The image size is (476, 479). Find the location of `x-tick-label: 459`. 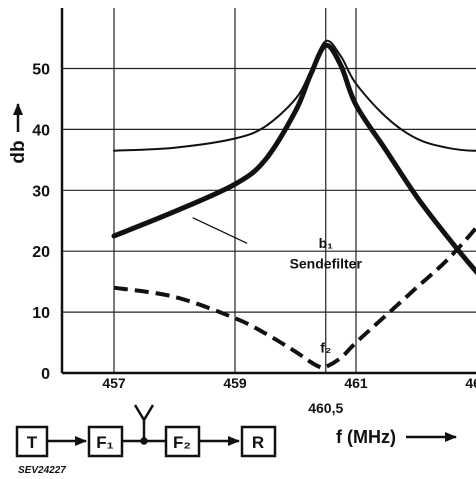

x-tick-label: 459 is located at coordinates (235, 383).